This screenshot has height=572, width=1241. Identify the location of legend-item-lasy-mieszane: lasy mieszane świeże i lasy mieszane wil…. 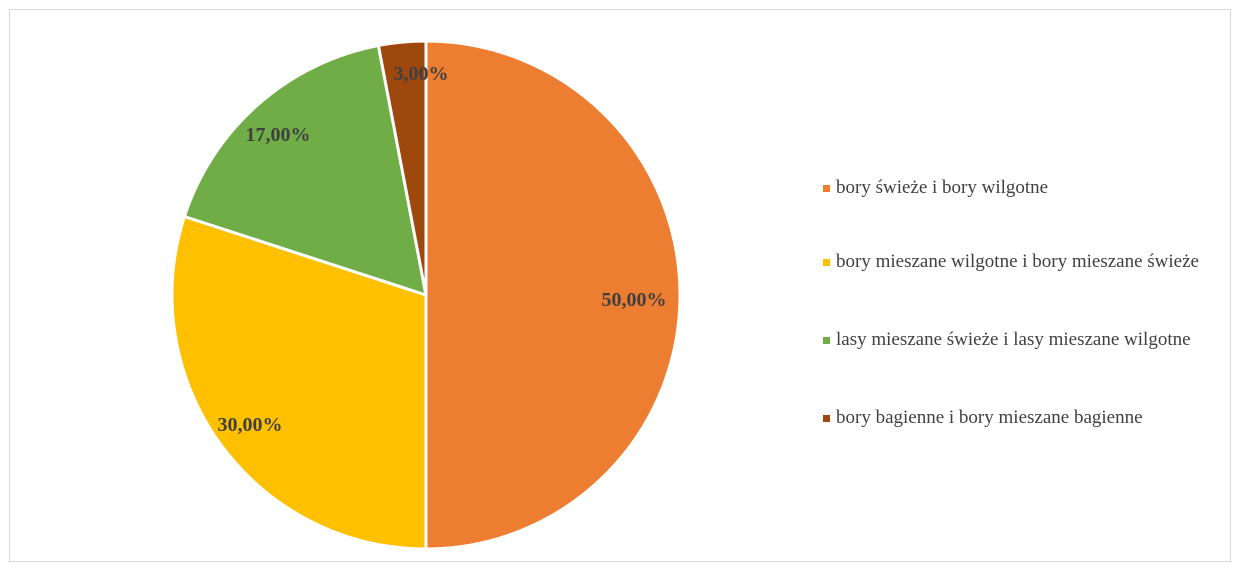
(1028, 340).